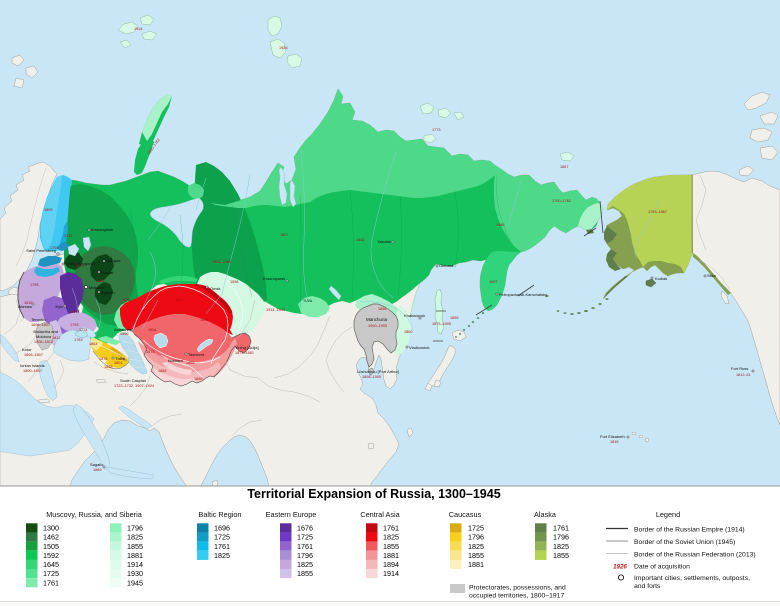 This screenshot has height=606, width=780. I want to click on svg-text: 1875–1905, so click(441, 324).